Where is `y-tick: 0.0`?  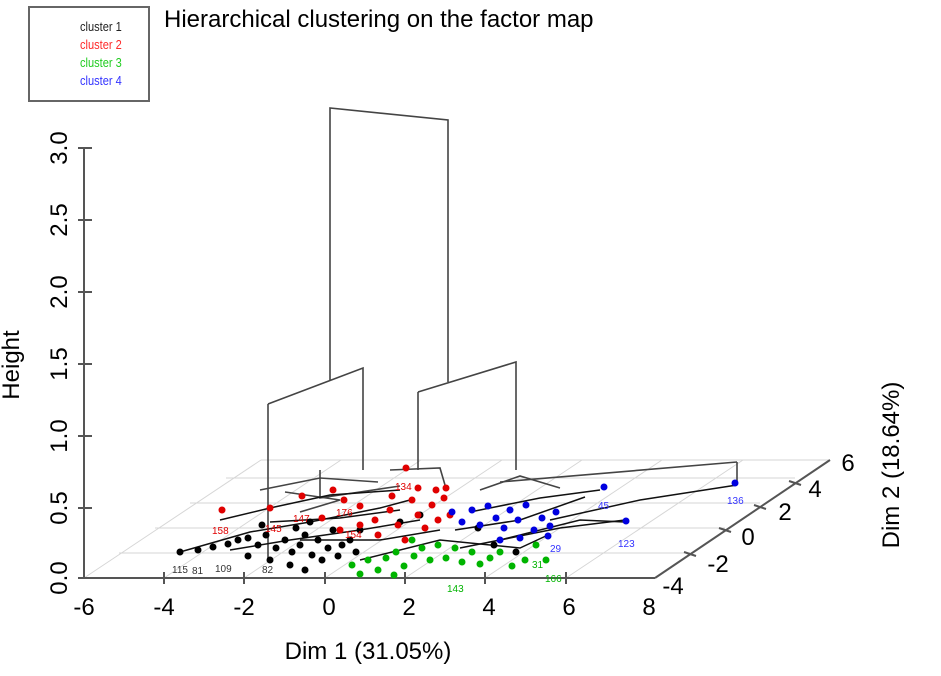 y-tick: 0.0 is located at coordinates (59, 578).